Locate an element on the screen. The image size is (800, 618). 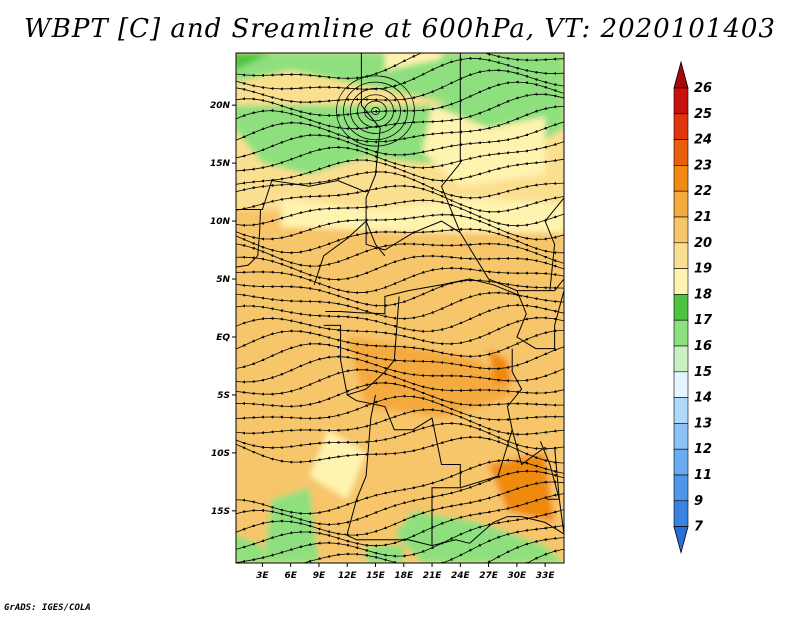
colorbar-label: 9 is located at coordinates (698, 501).